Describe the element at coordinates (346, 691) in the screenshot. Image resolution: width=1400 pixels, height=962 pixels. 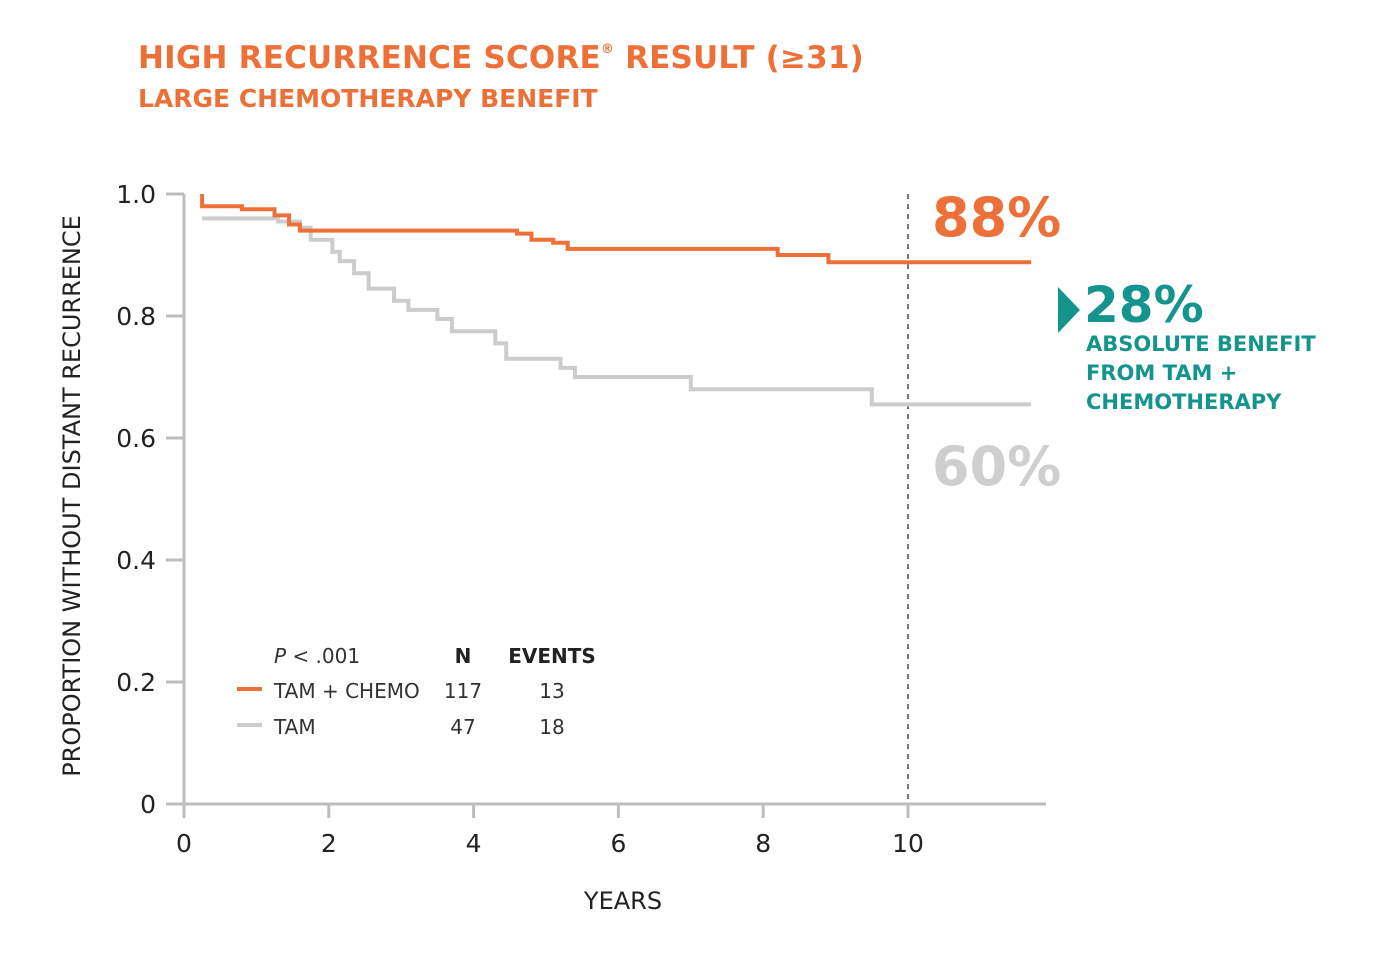
I see `legend-label-chemo: TAM + CHEMO` at that location.